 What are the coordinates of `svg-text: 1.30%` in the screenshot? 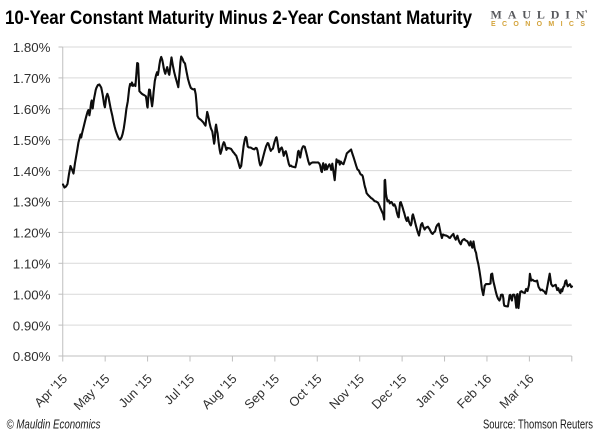 It's located at (32, 202).